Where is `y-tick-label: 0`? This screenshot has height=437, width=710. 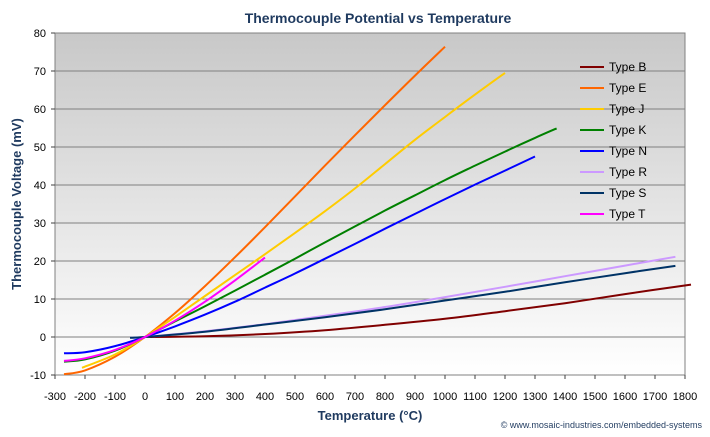 y-tick-label: 0 is located at coordinates (43, 338).